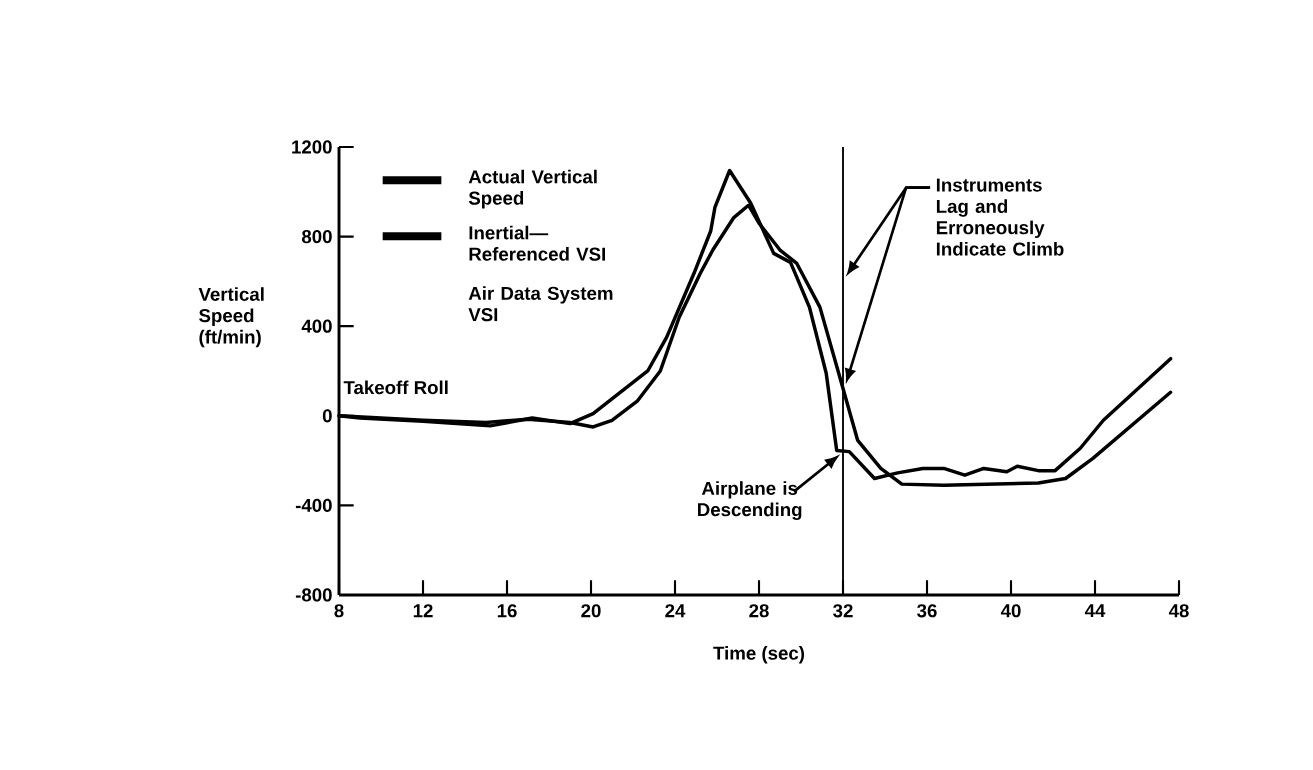  What do you see at coordinates (316, 326) in the screenshot?
I see `y-tick-label: 400` at bounding box center [316, 326].